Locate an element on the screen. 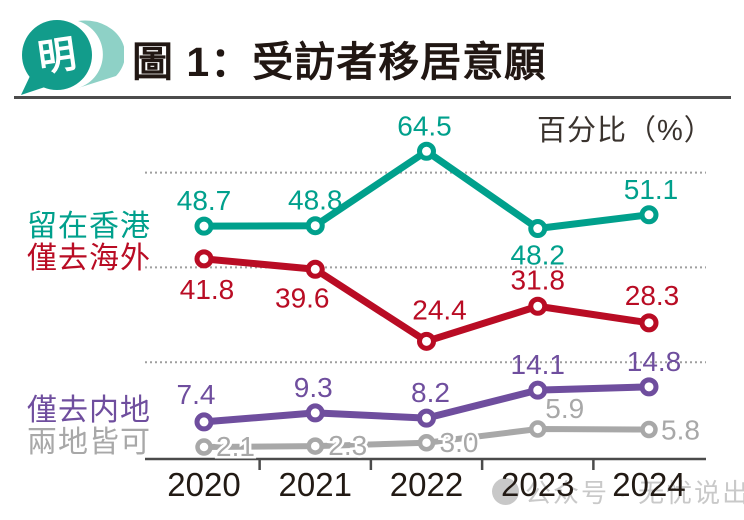  value-label: 31.8 is located at coordinates (538, 279).